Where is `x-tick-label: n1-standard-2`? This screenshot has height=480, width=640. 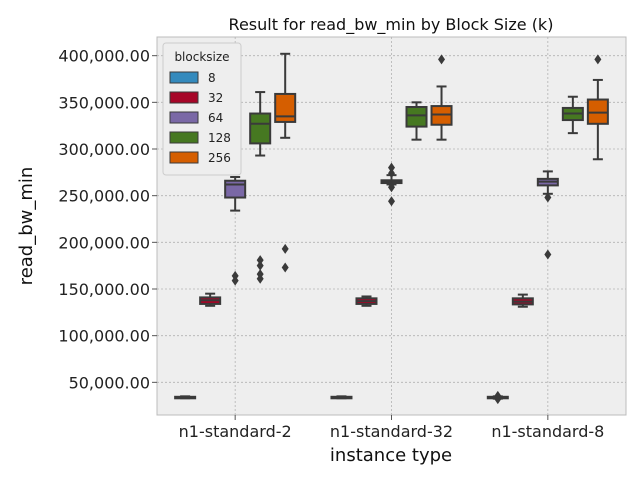
x-tick-label: n1-standard-2 is located at coordinates (235, 431).